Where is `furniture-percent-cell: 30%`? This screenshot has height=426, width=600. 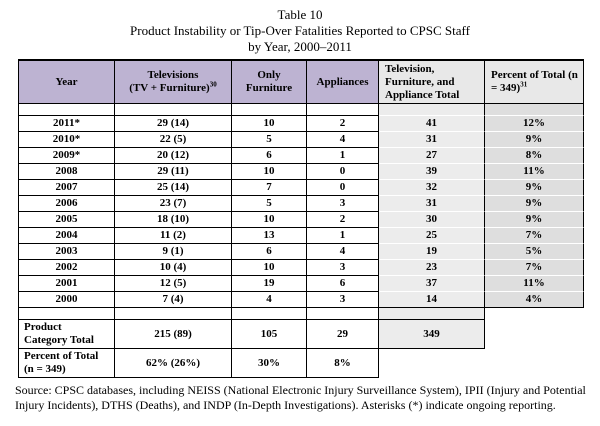
furniture-percent-cell: 30% is located at coordinates (269, 363).